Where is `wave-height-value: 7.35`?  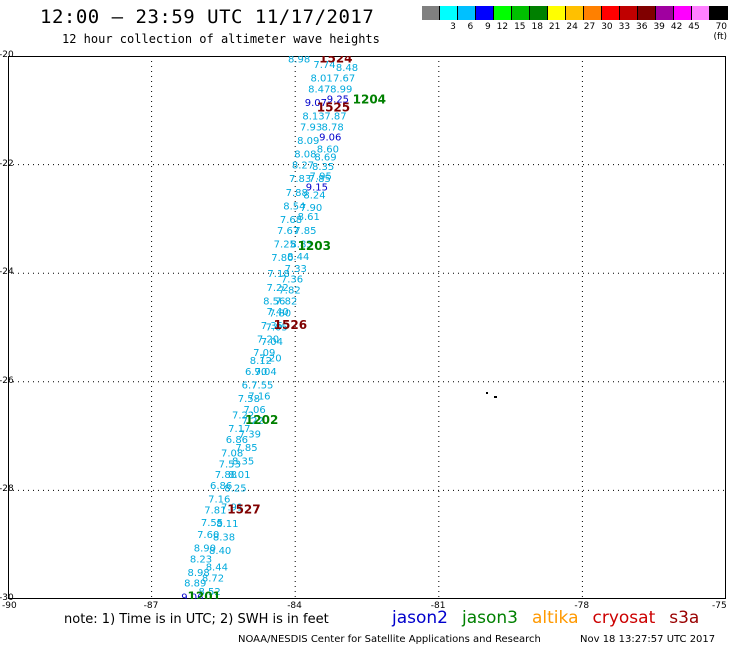 wave-height-value: 7.35 is located at coordinates (272, 326).